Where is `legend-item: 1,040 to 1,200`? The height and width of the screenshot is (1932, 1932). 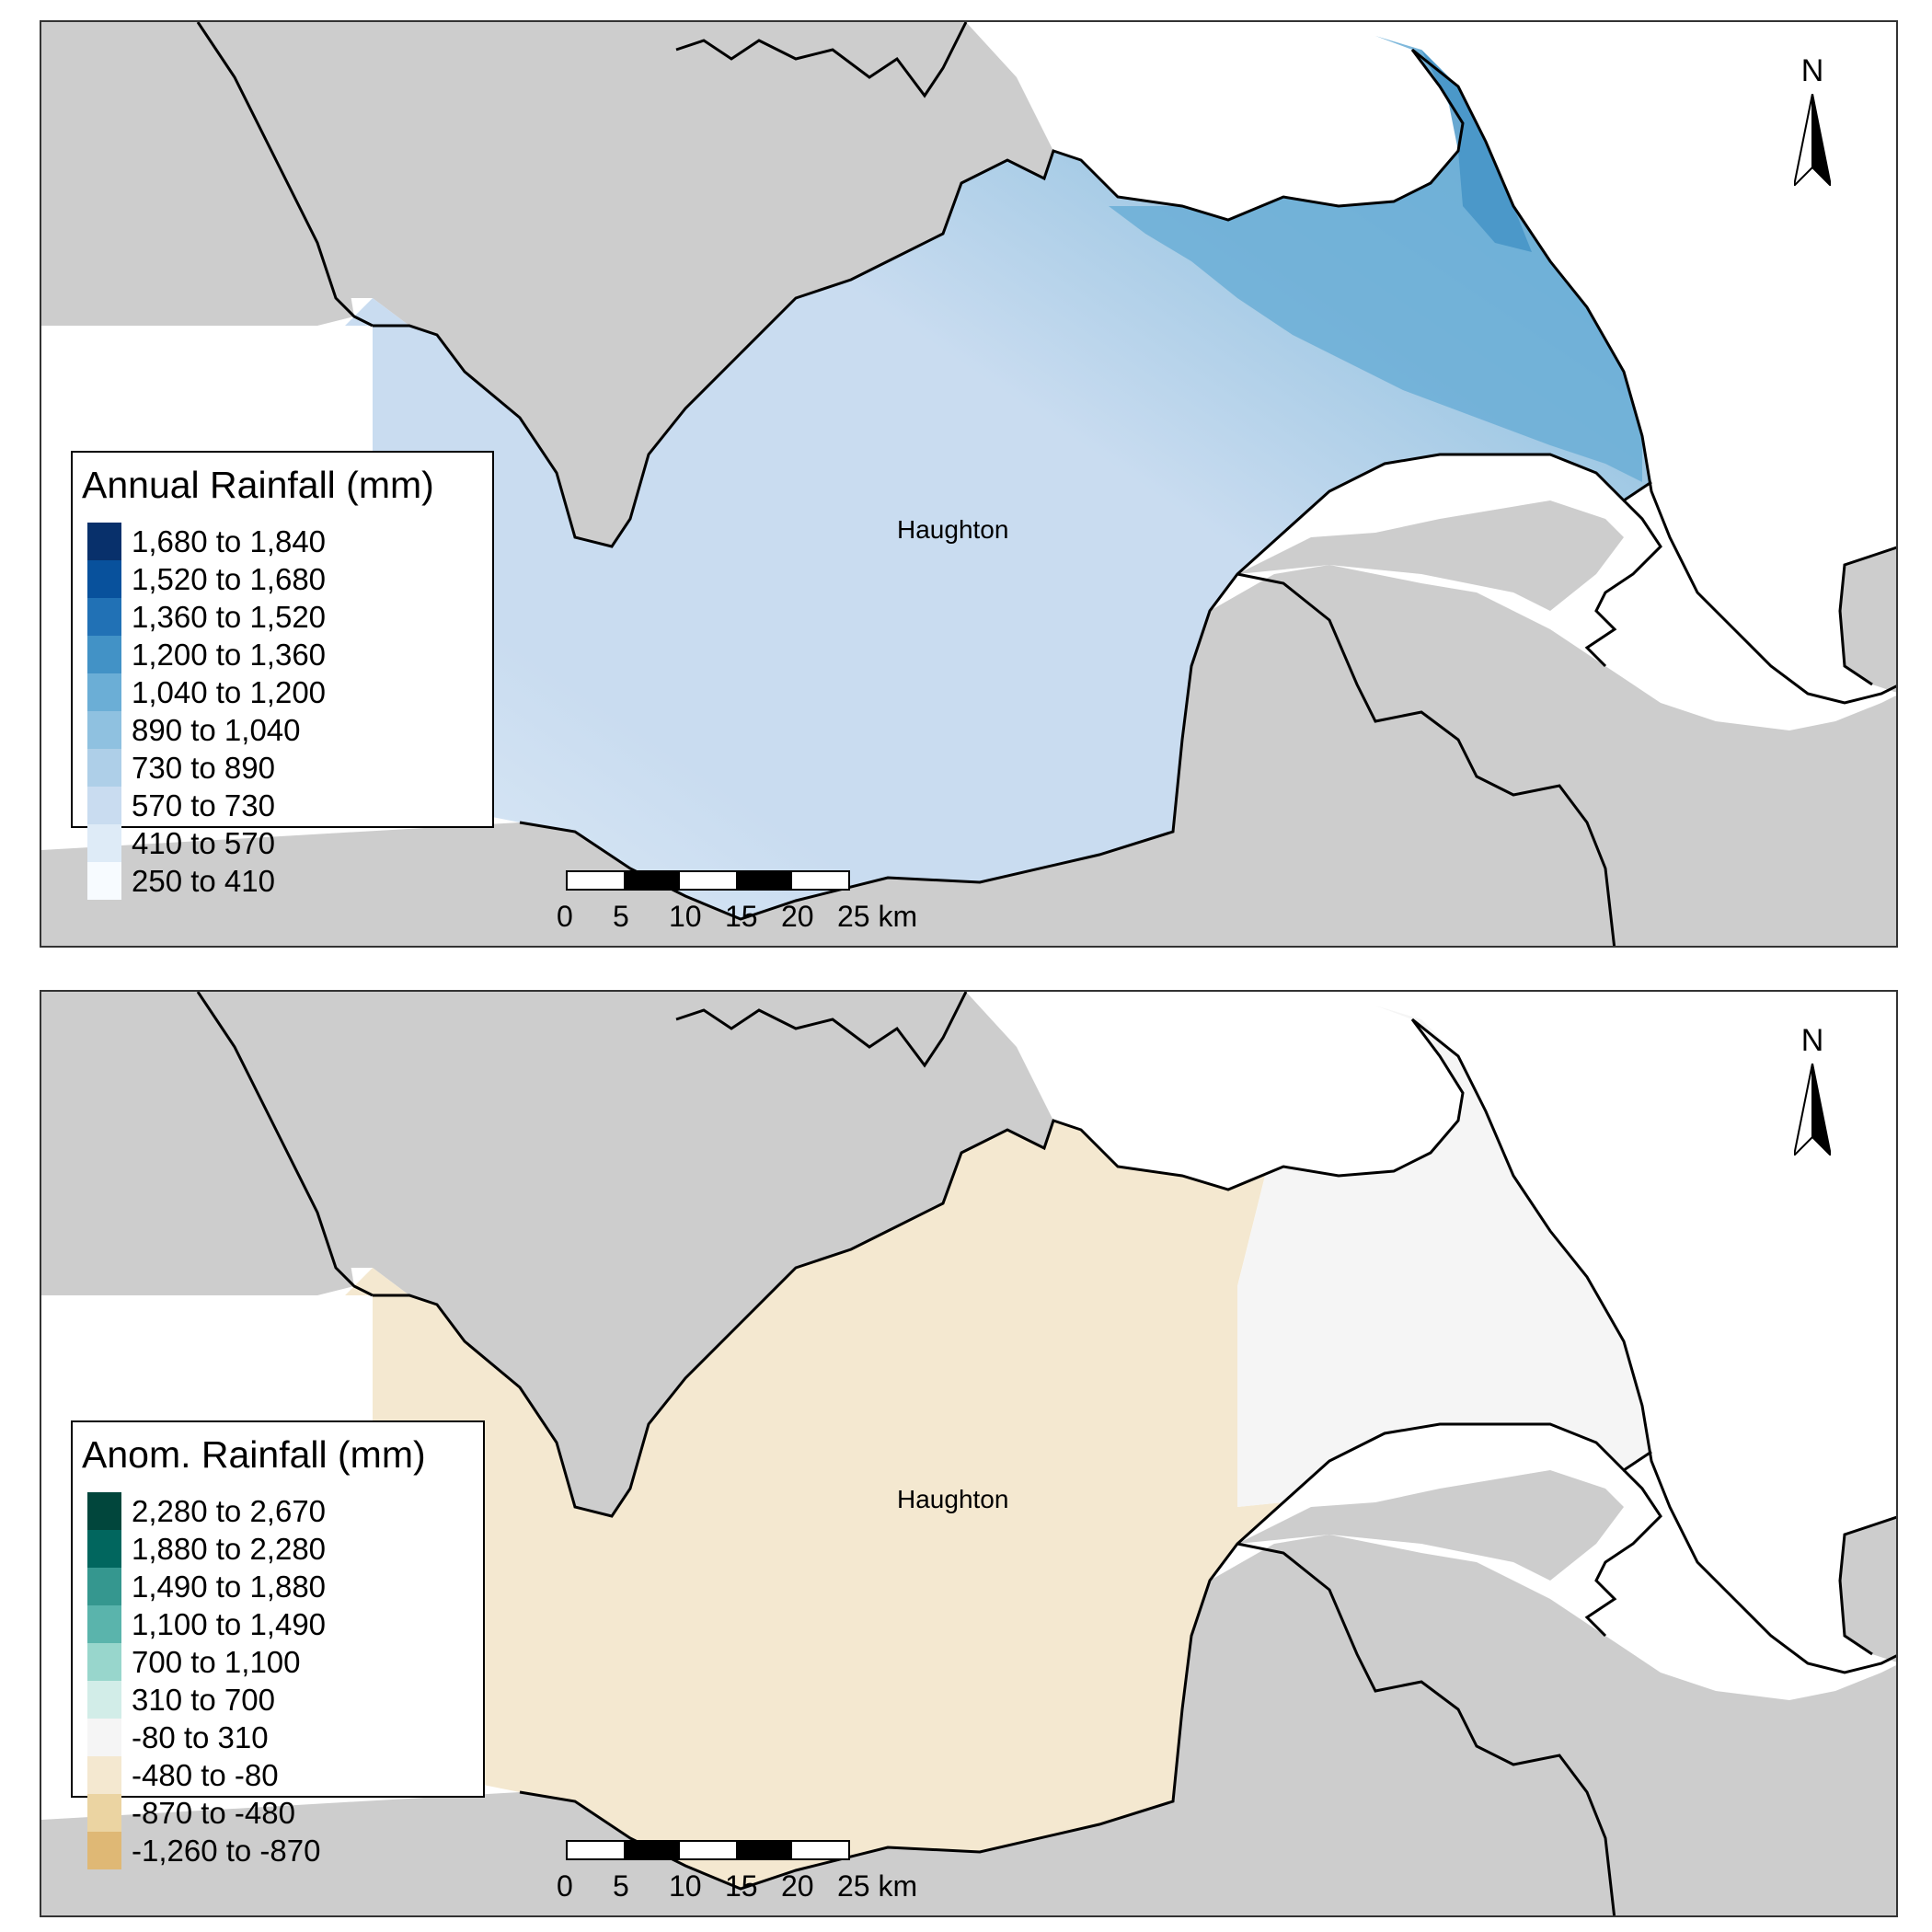
legend-item: 1,040 to 1,200 is located at coordinates (206, 692).